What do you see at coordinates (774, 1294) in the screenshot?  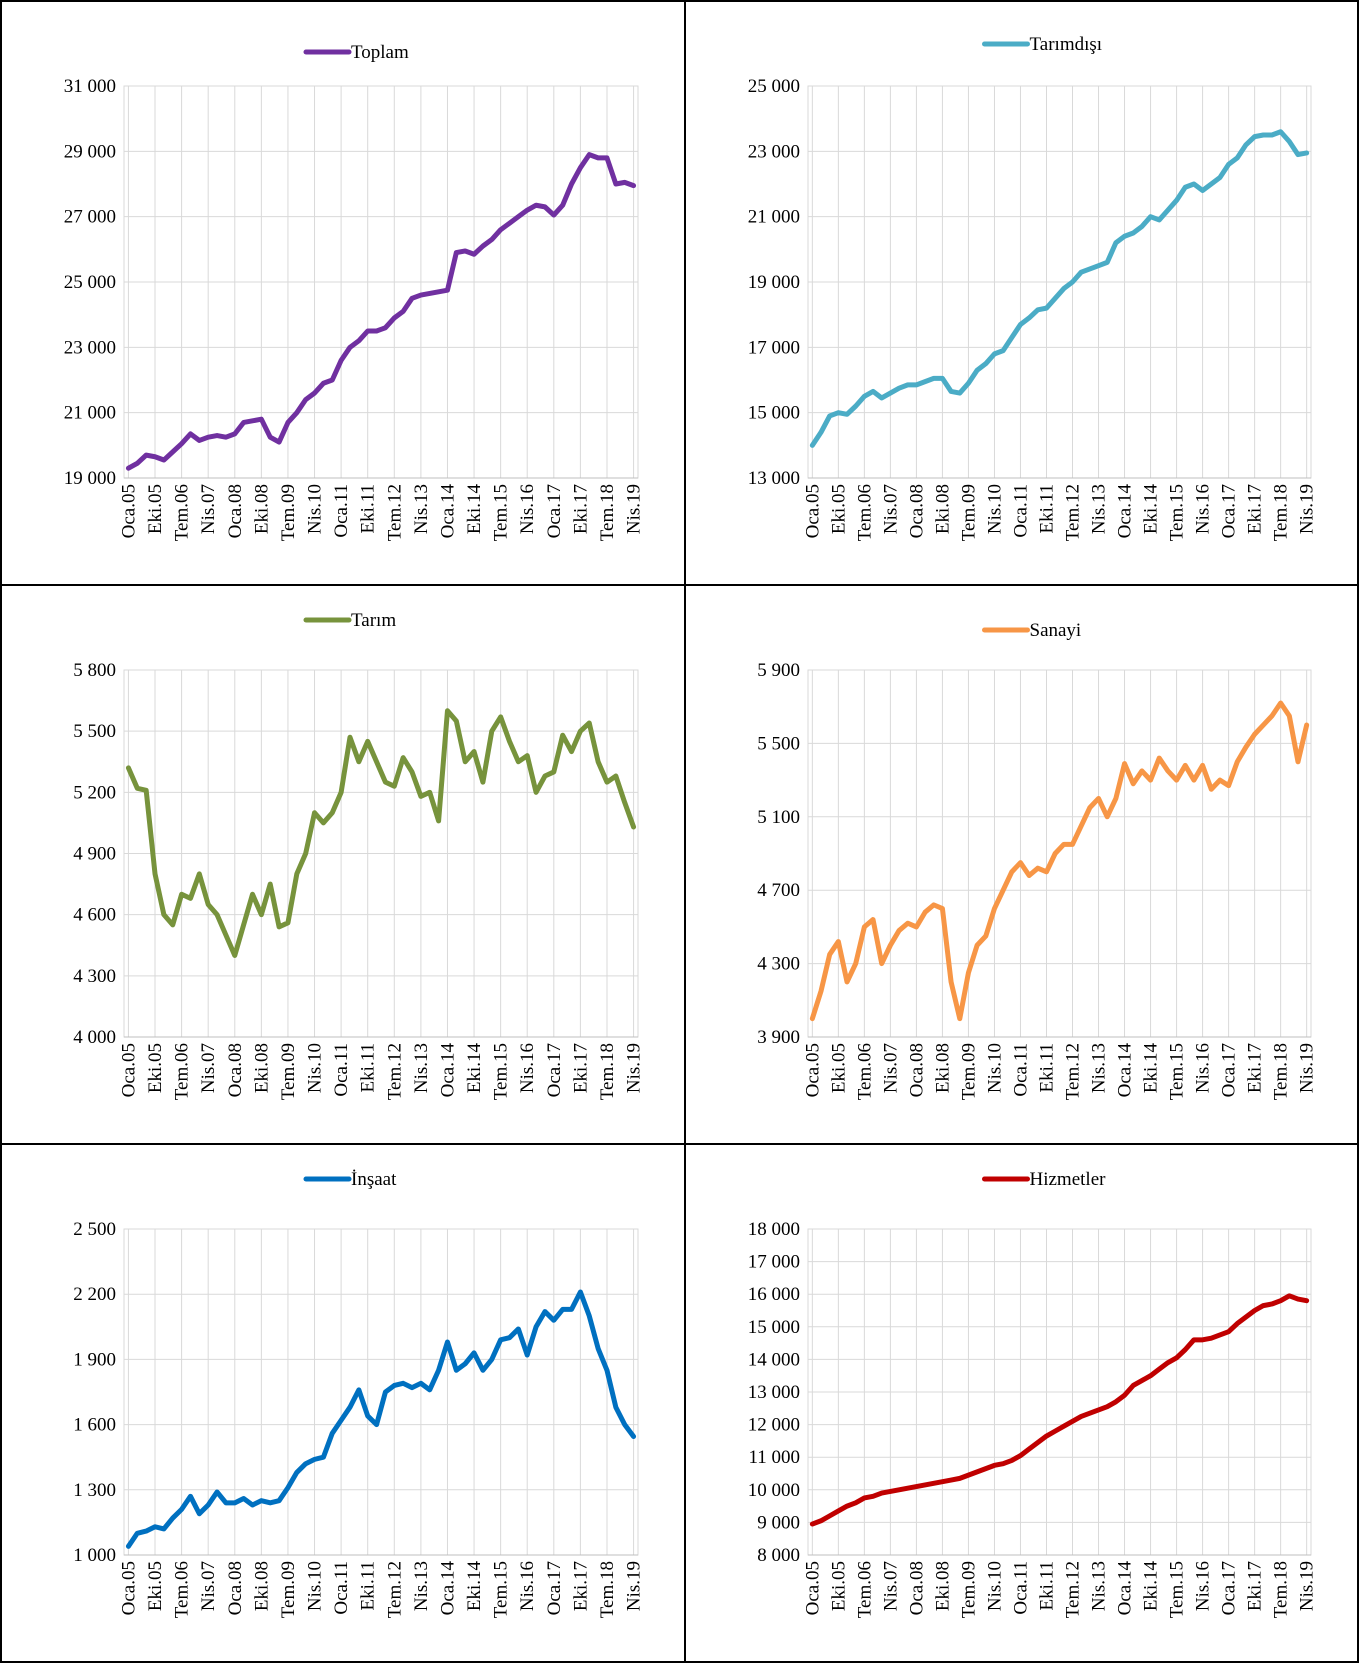 I see `y-tick-label: 16 000` at bounding box center [774, 1294].